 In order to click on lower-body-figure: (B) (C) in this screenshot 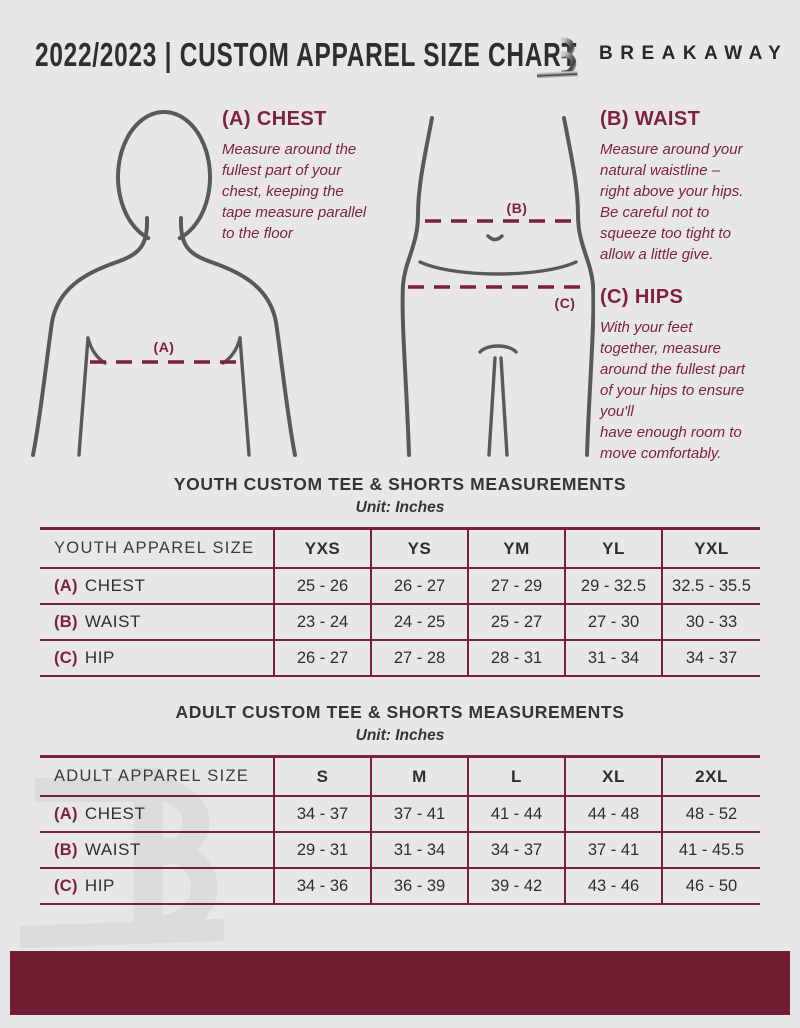, I will do `click(497, 286)`.